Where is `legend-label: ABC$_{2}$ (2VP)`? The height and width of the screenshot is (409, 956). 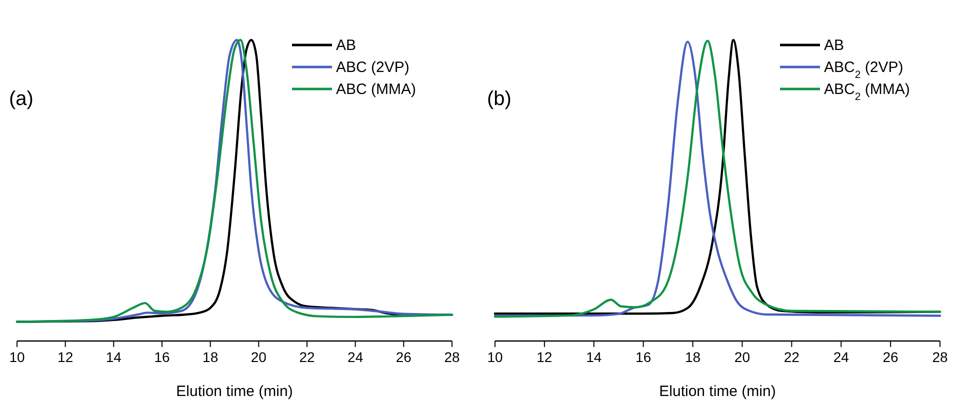
legend-label: ABC$_{2}$ (2VP) is located at coordinates (864, 70).